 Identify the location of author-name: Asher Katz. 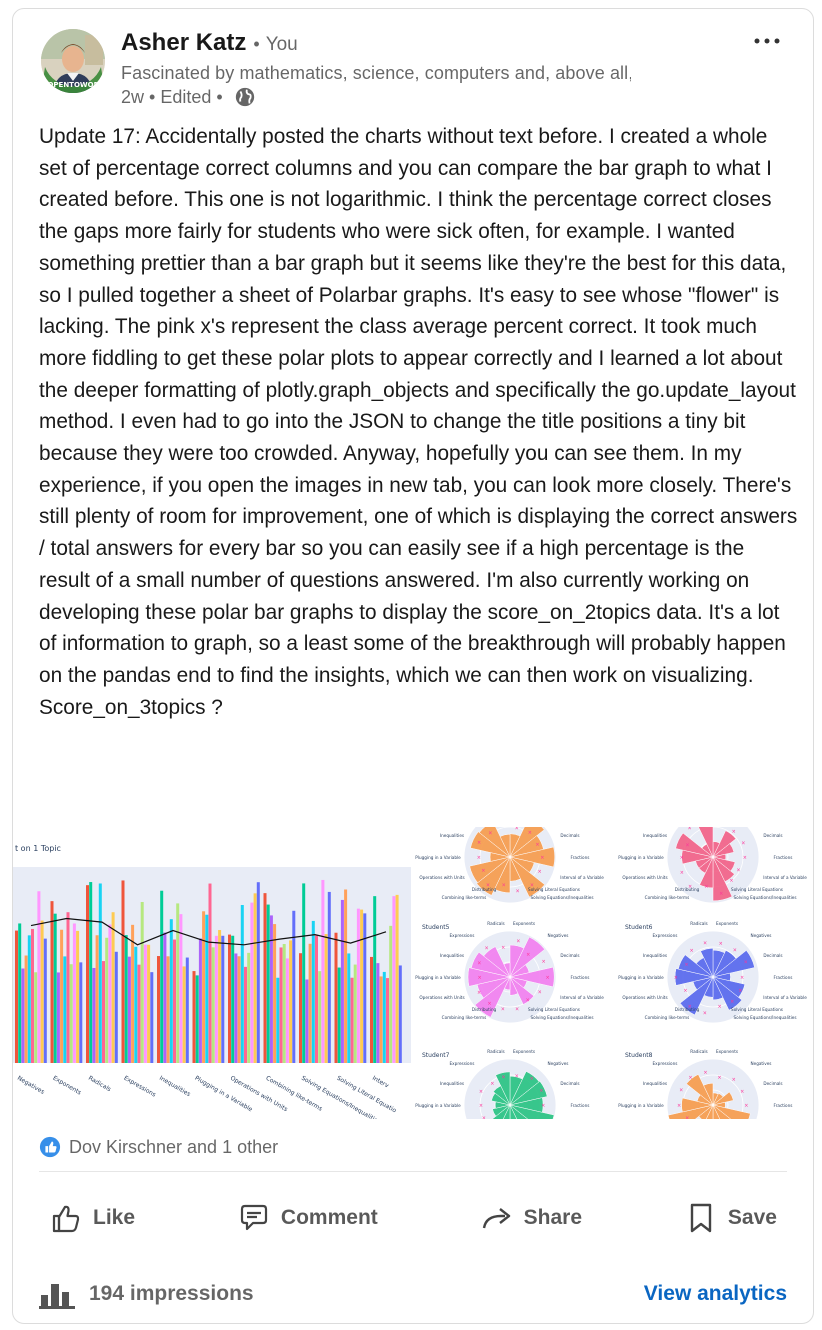
(184, 42).